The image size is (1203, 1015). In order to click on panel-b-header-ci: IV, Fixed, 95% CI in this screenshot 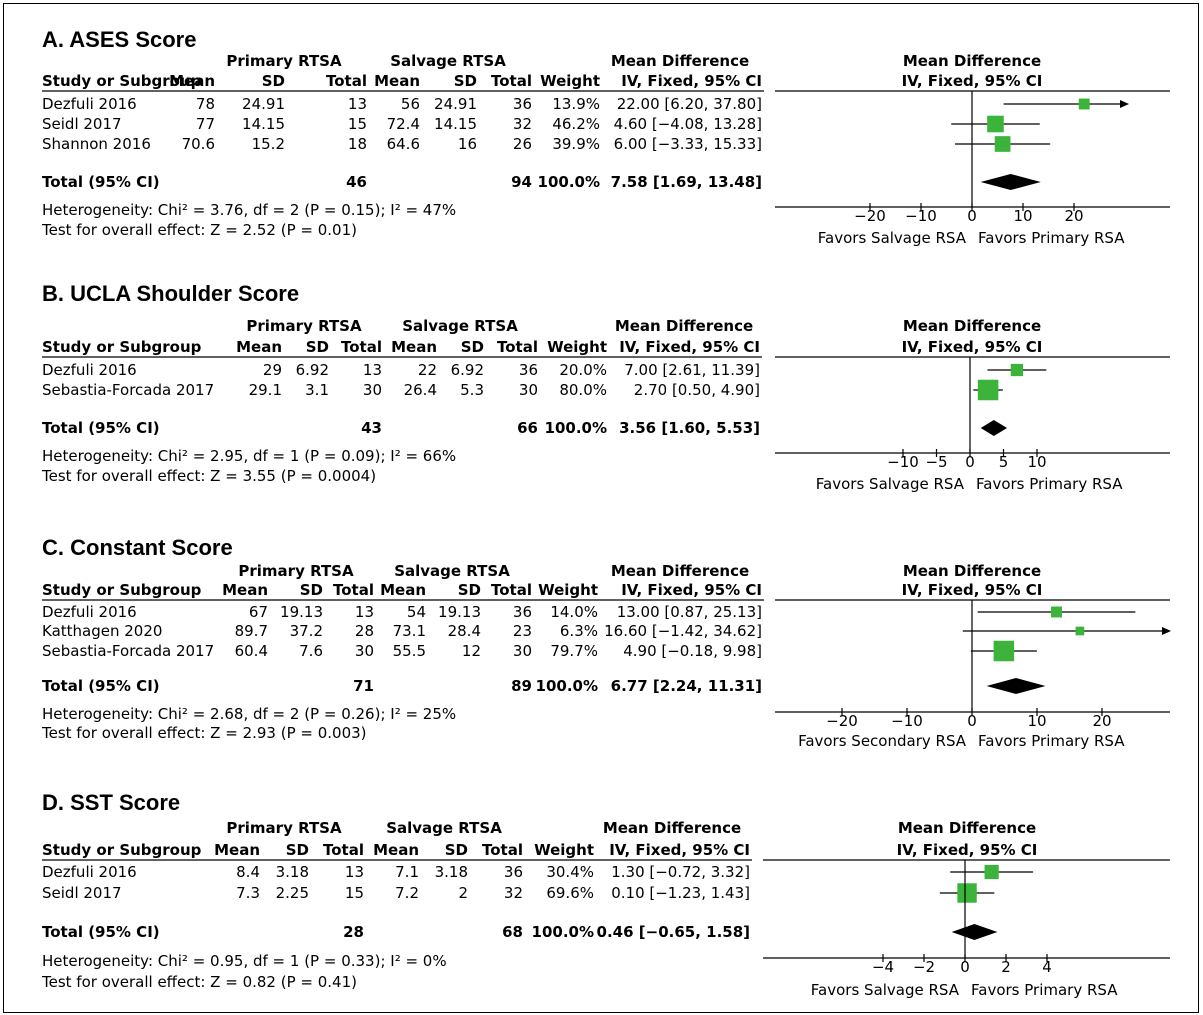, I will do `click(689, 347)`.